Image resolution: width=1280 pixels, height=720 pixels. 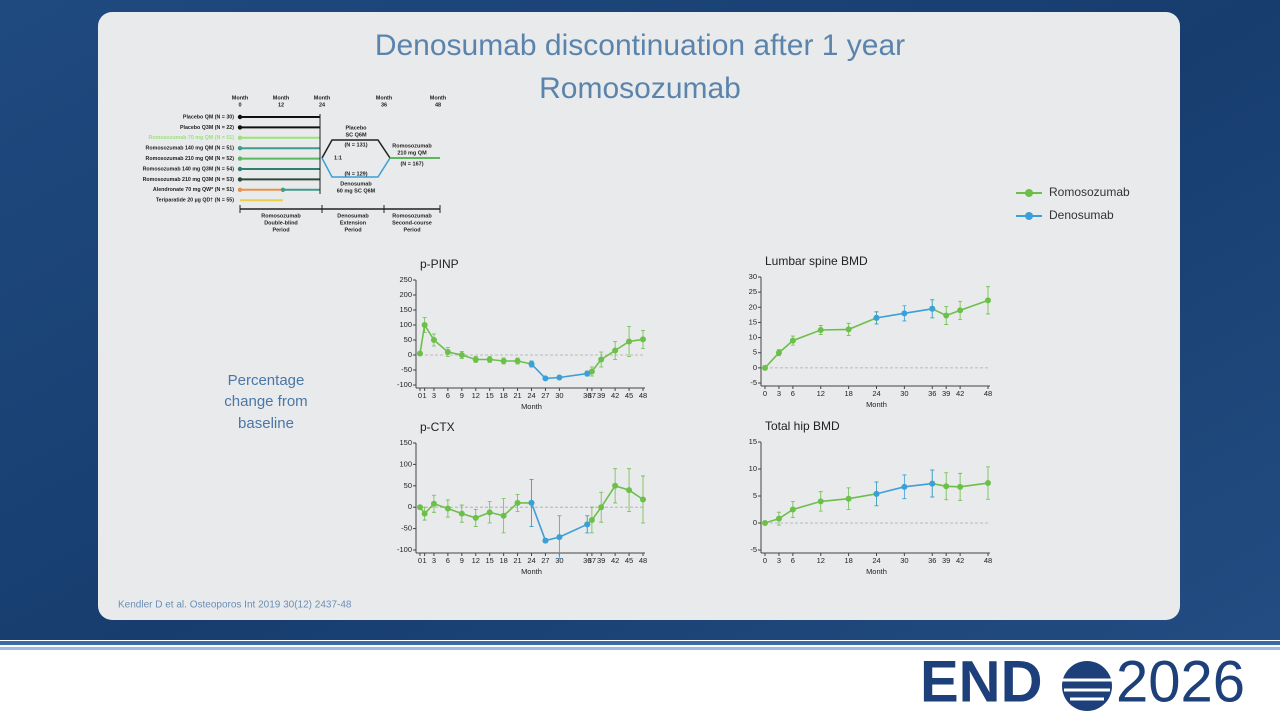 What do you see at coordinates (439, 264) in the screenshot?
I see `chart-title: p-PINP` at bounding box center [439, 264].